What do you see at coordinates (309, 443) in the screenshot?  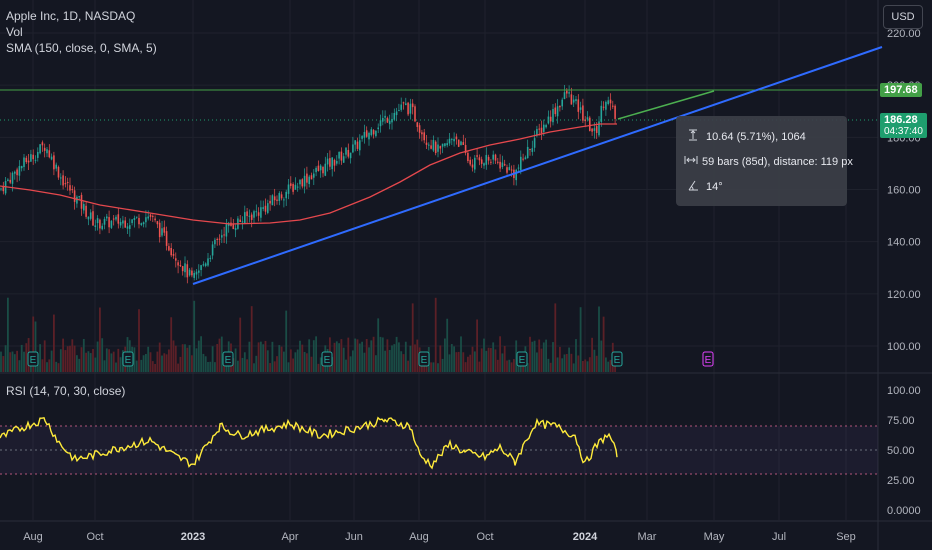 I see `rsi-line` at bounding box center [309, 443].